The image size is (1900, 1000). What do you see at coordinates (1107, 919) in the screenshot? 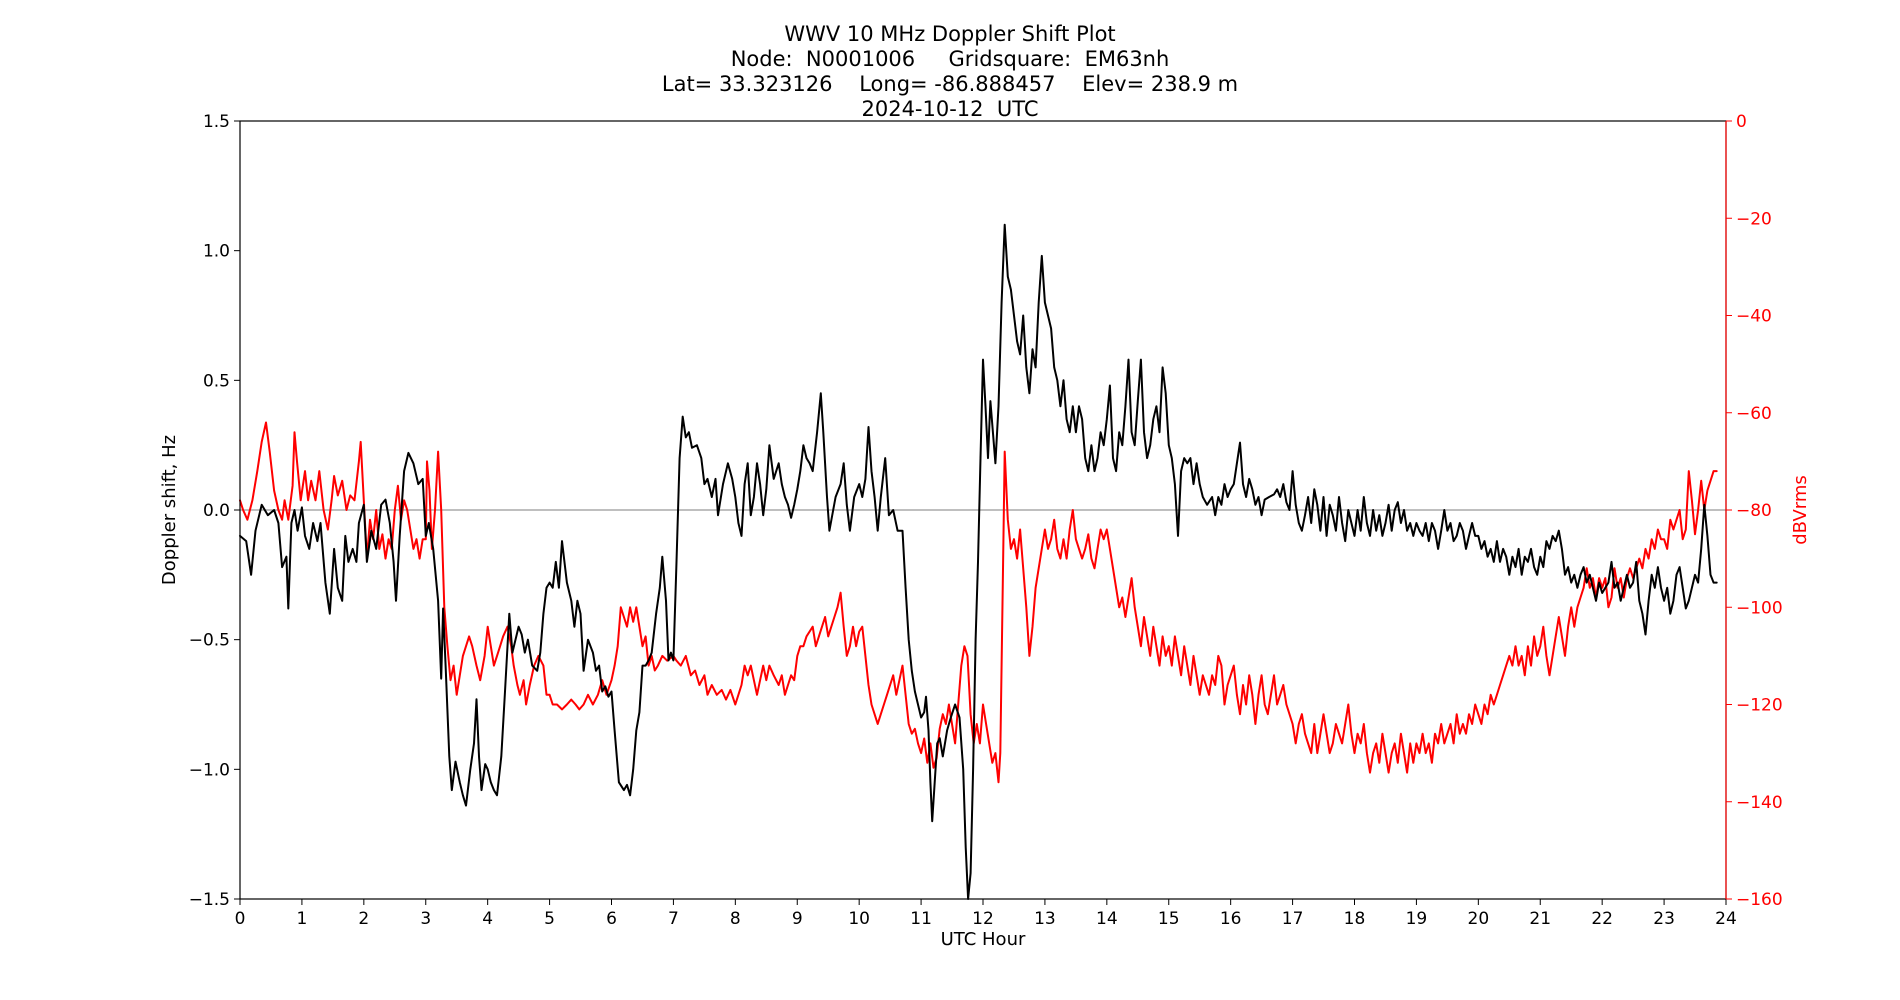
I see `x-tick-label: 14` at bounding box center [1107, 919].